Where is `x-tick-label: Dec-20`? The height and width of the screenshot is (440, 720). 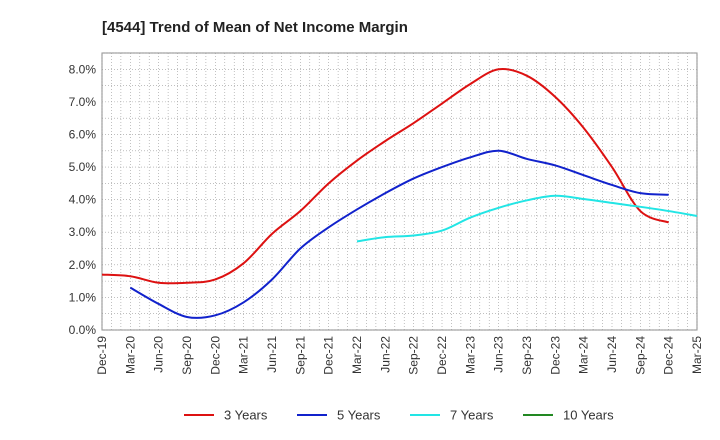 x-tick-label: Dec-20 is located at coordinates (215, 355).